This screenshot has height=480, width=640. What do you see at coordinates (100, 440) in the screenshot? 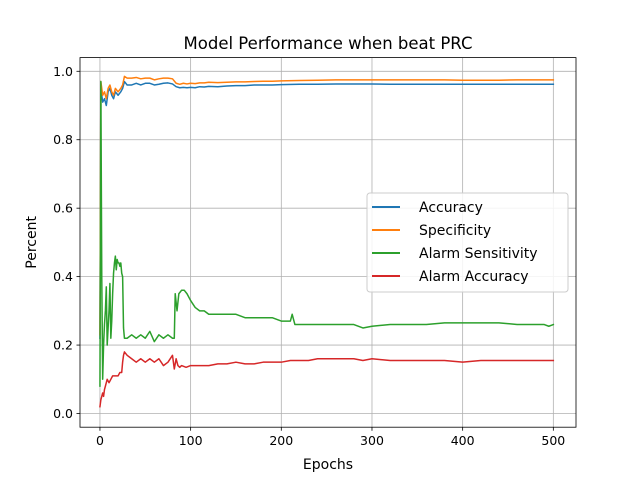
I see `x-tick-label: 0` at bounding box center [100, 440].